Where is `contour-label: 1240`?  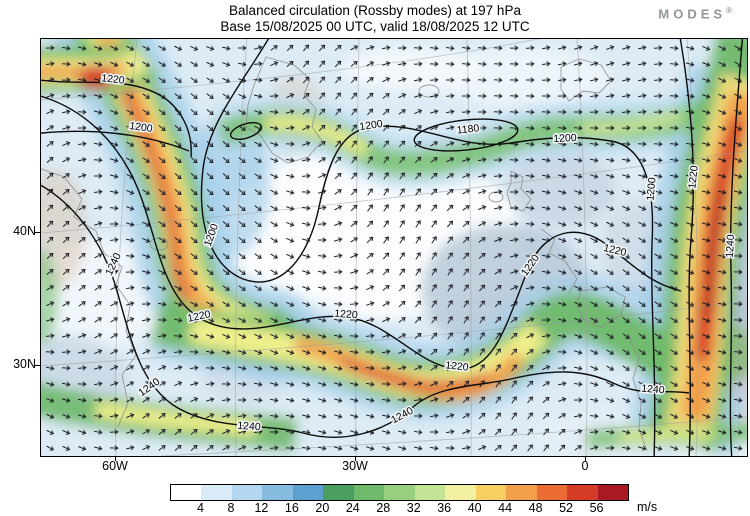
contour-label: 1240 is located at coordinates (730, 246).